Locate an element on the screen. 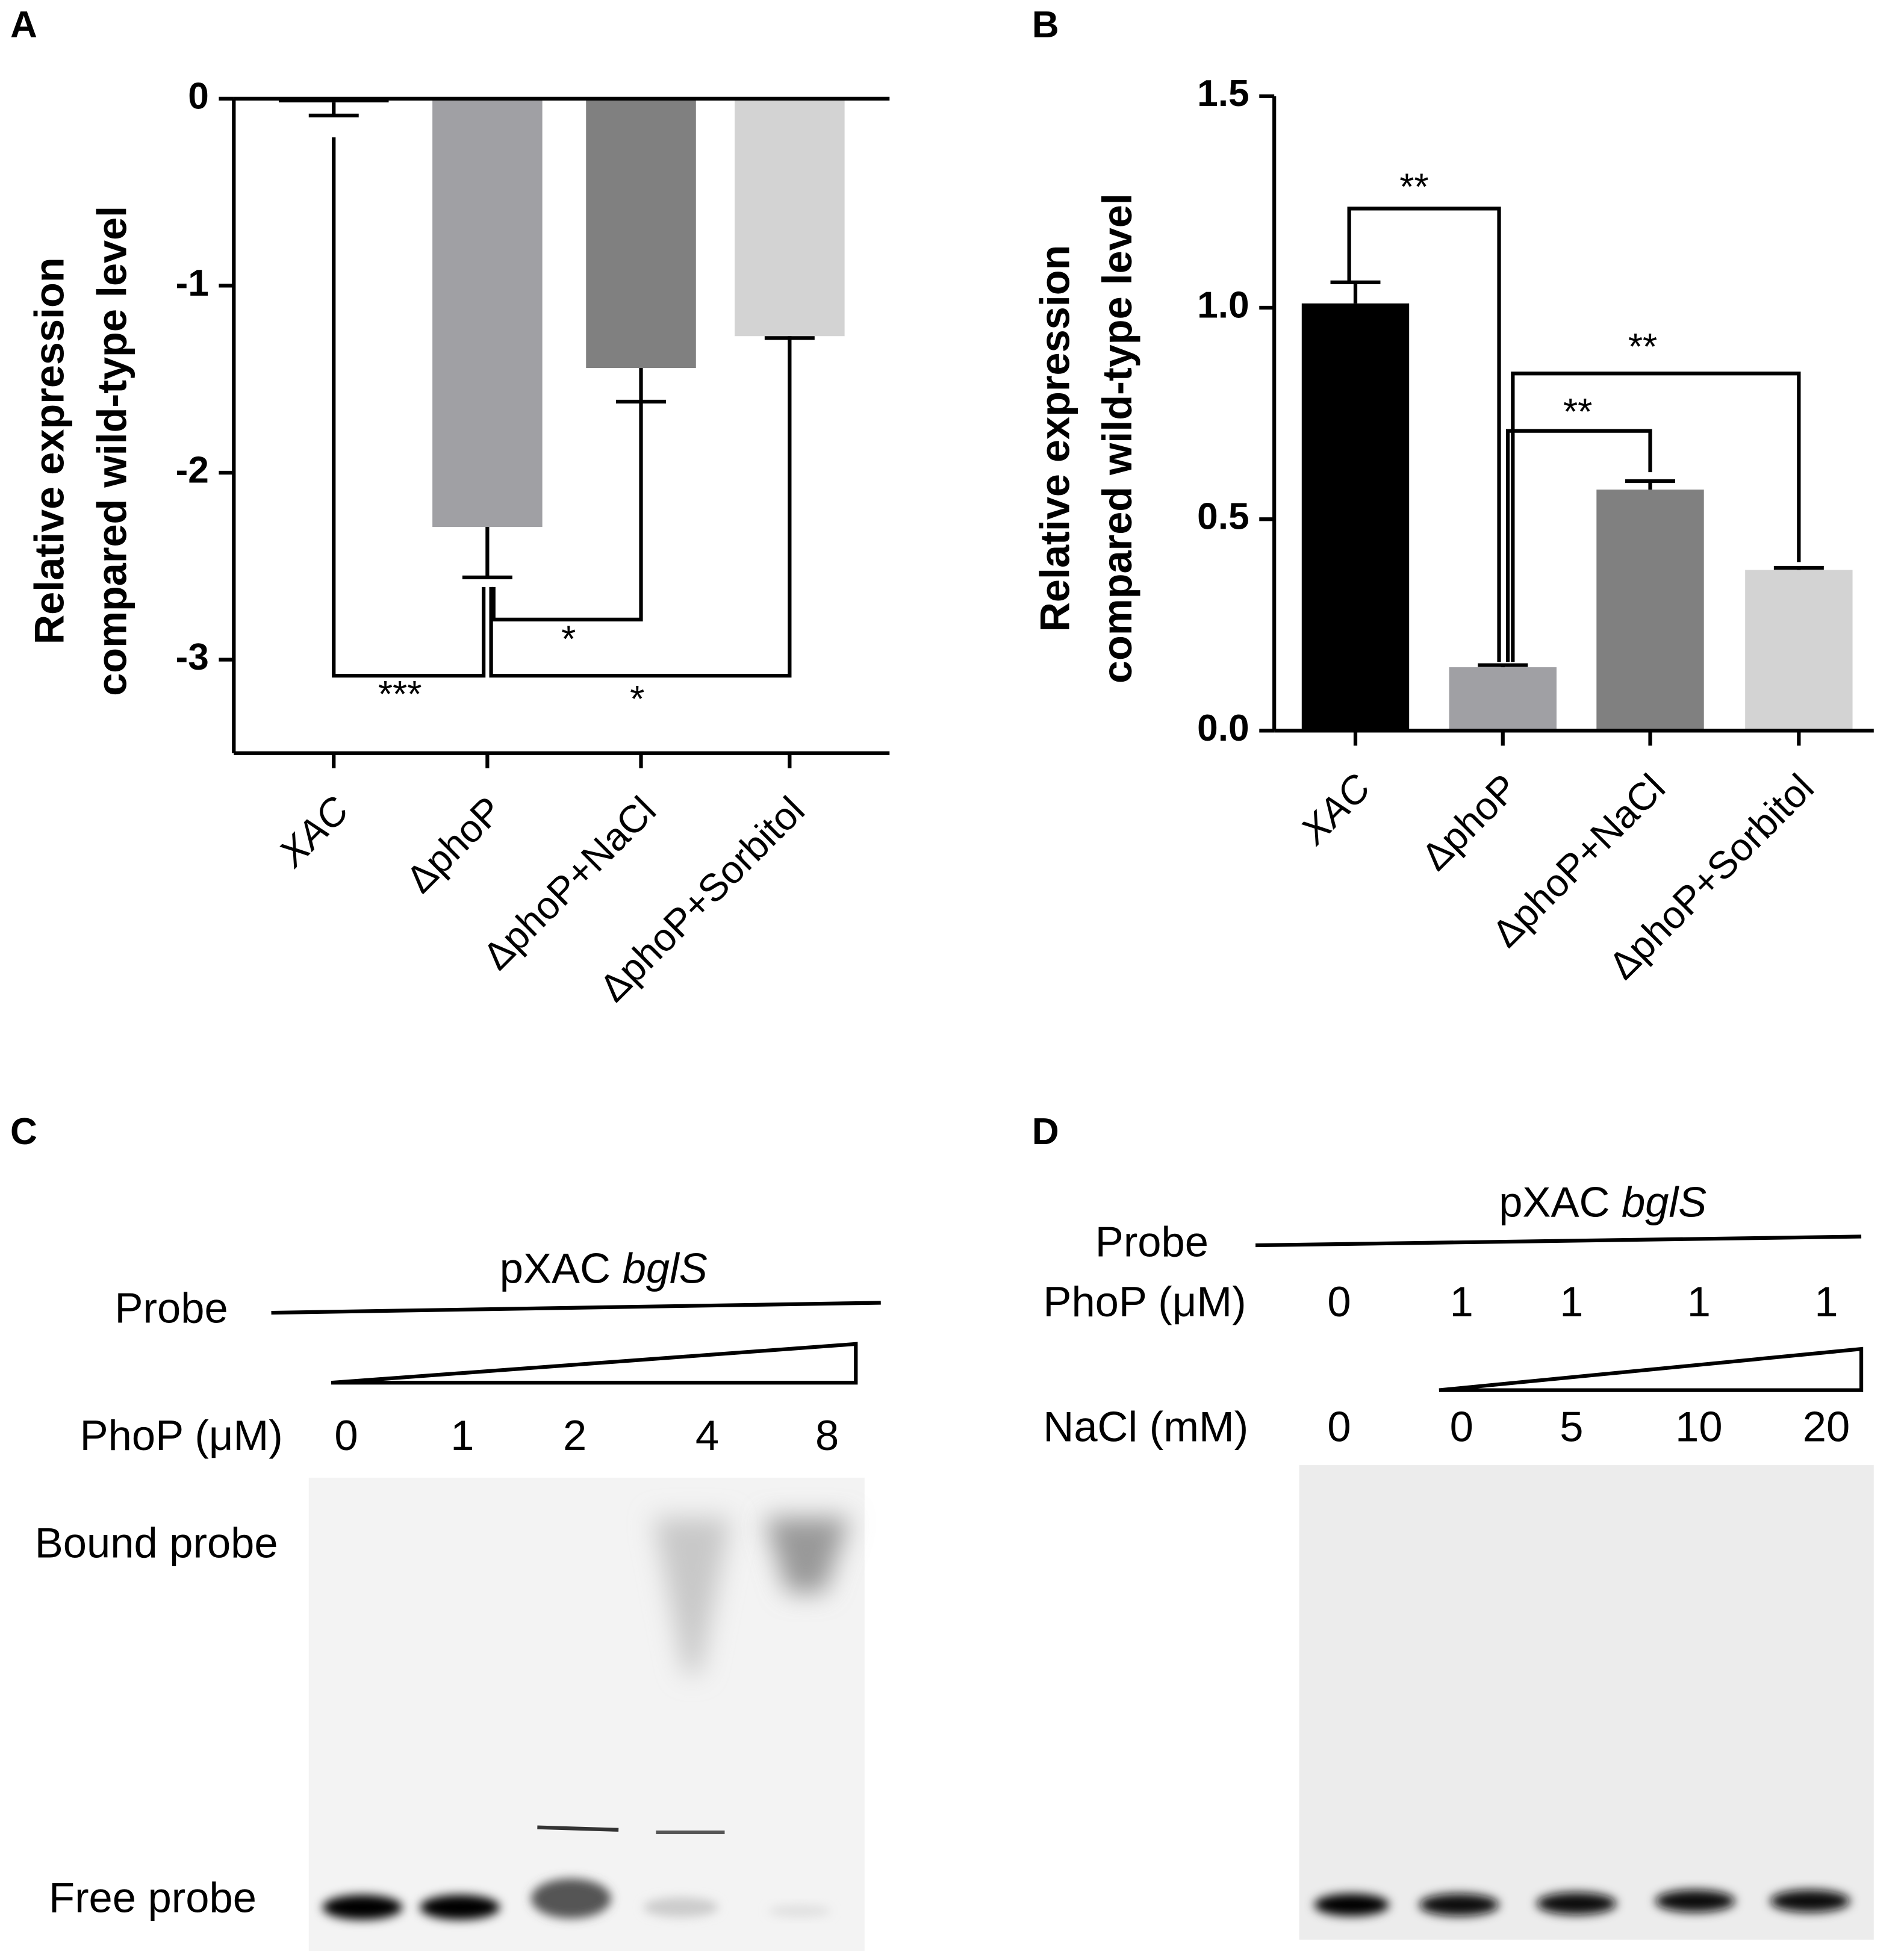 This screenshot has height=1951, width=1904. y-tick-label: -2 is located at coordinates (191, 470).